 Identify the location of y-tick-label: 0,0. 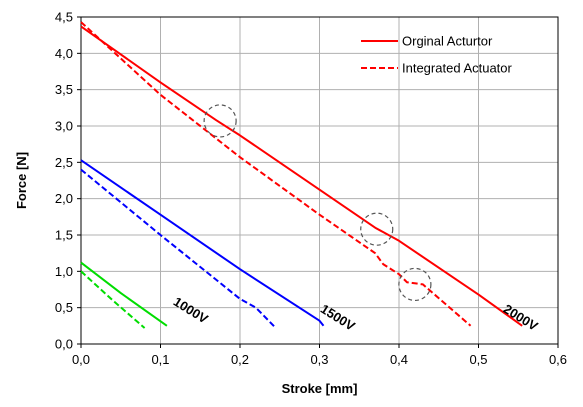
(64, 344).